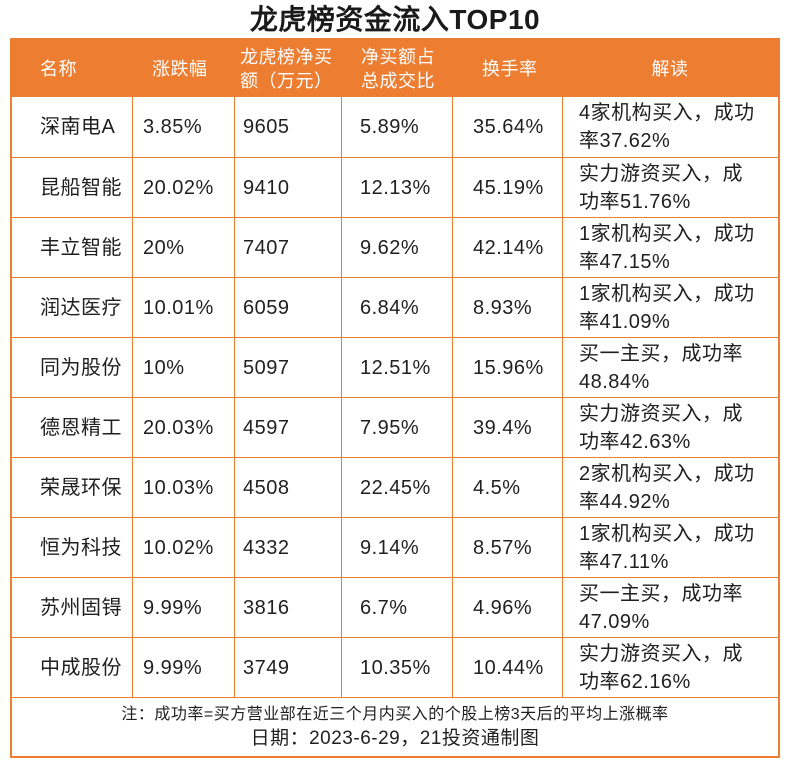  What do you see at coordinates (507, 667) in the screenshot?
I see `turnover-rate-cell: 10.44%` at bounding box center [507, 667].